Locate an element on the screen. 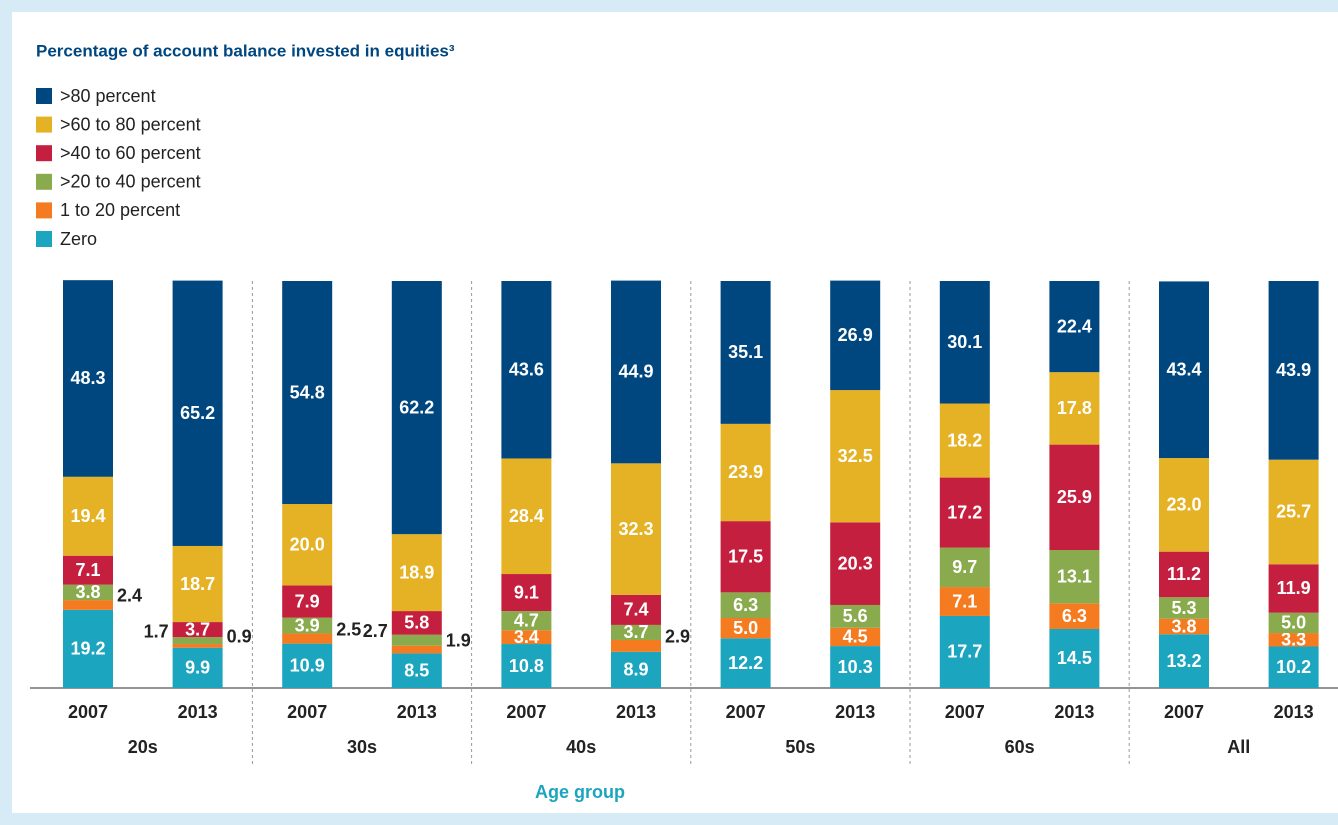 The width and height of the screenshot is (1338, 825). data-label: 28.4 is located at coordinates (526, 516).